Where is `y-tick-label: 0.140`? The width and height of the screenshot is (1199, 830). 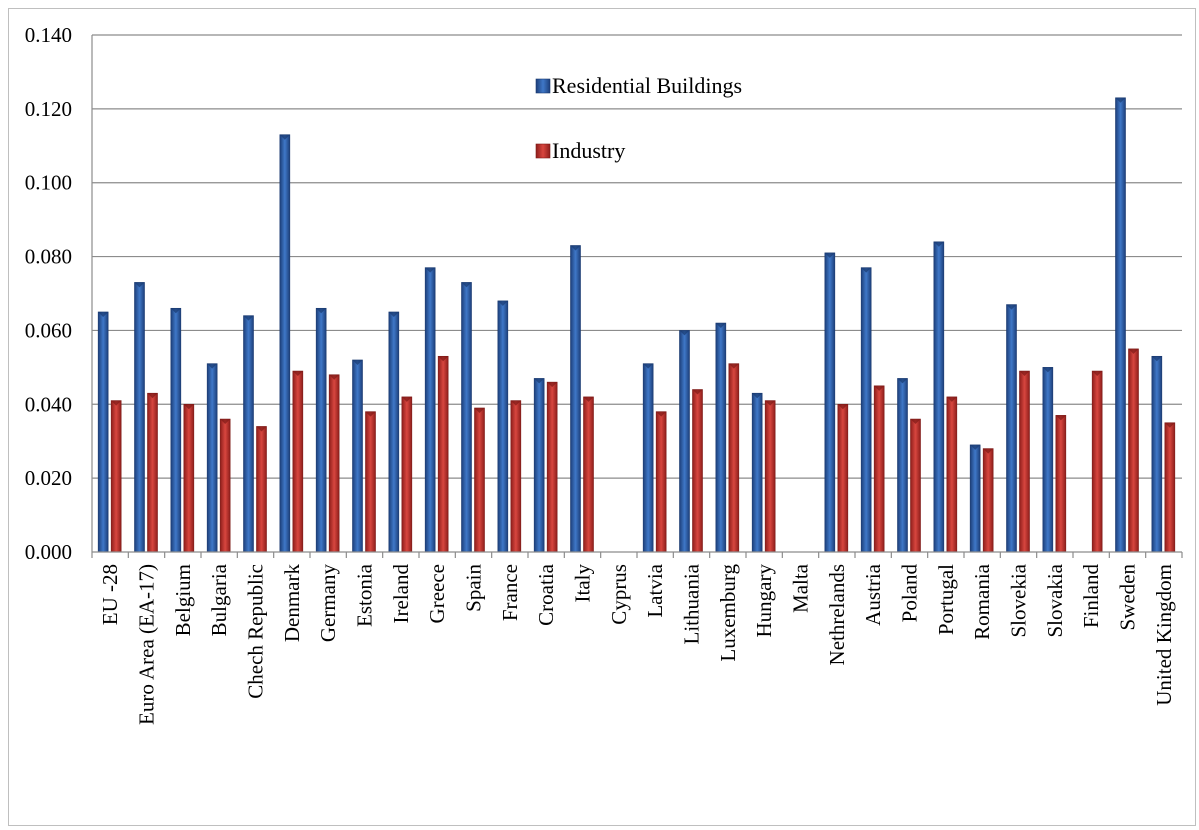 y-tick-label: 0.140 is located at coordinates (48, 35).